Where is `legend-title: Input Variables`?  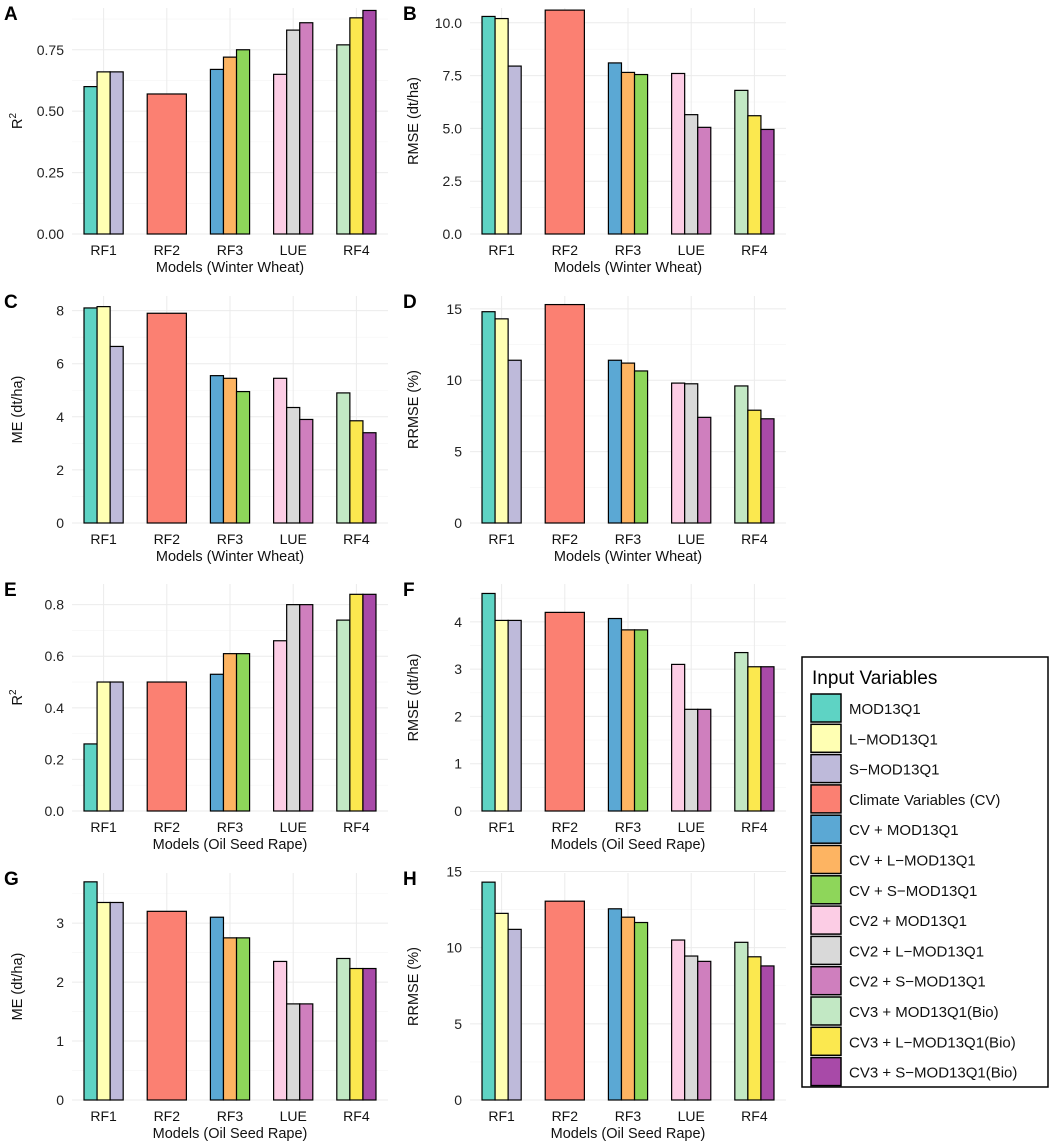
legend-title: Input Variables is located at coordinates (874, 678).